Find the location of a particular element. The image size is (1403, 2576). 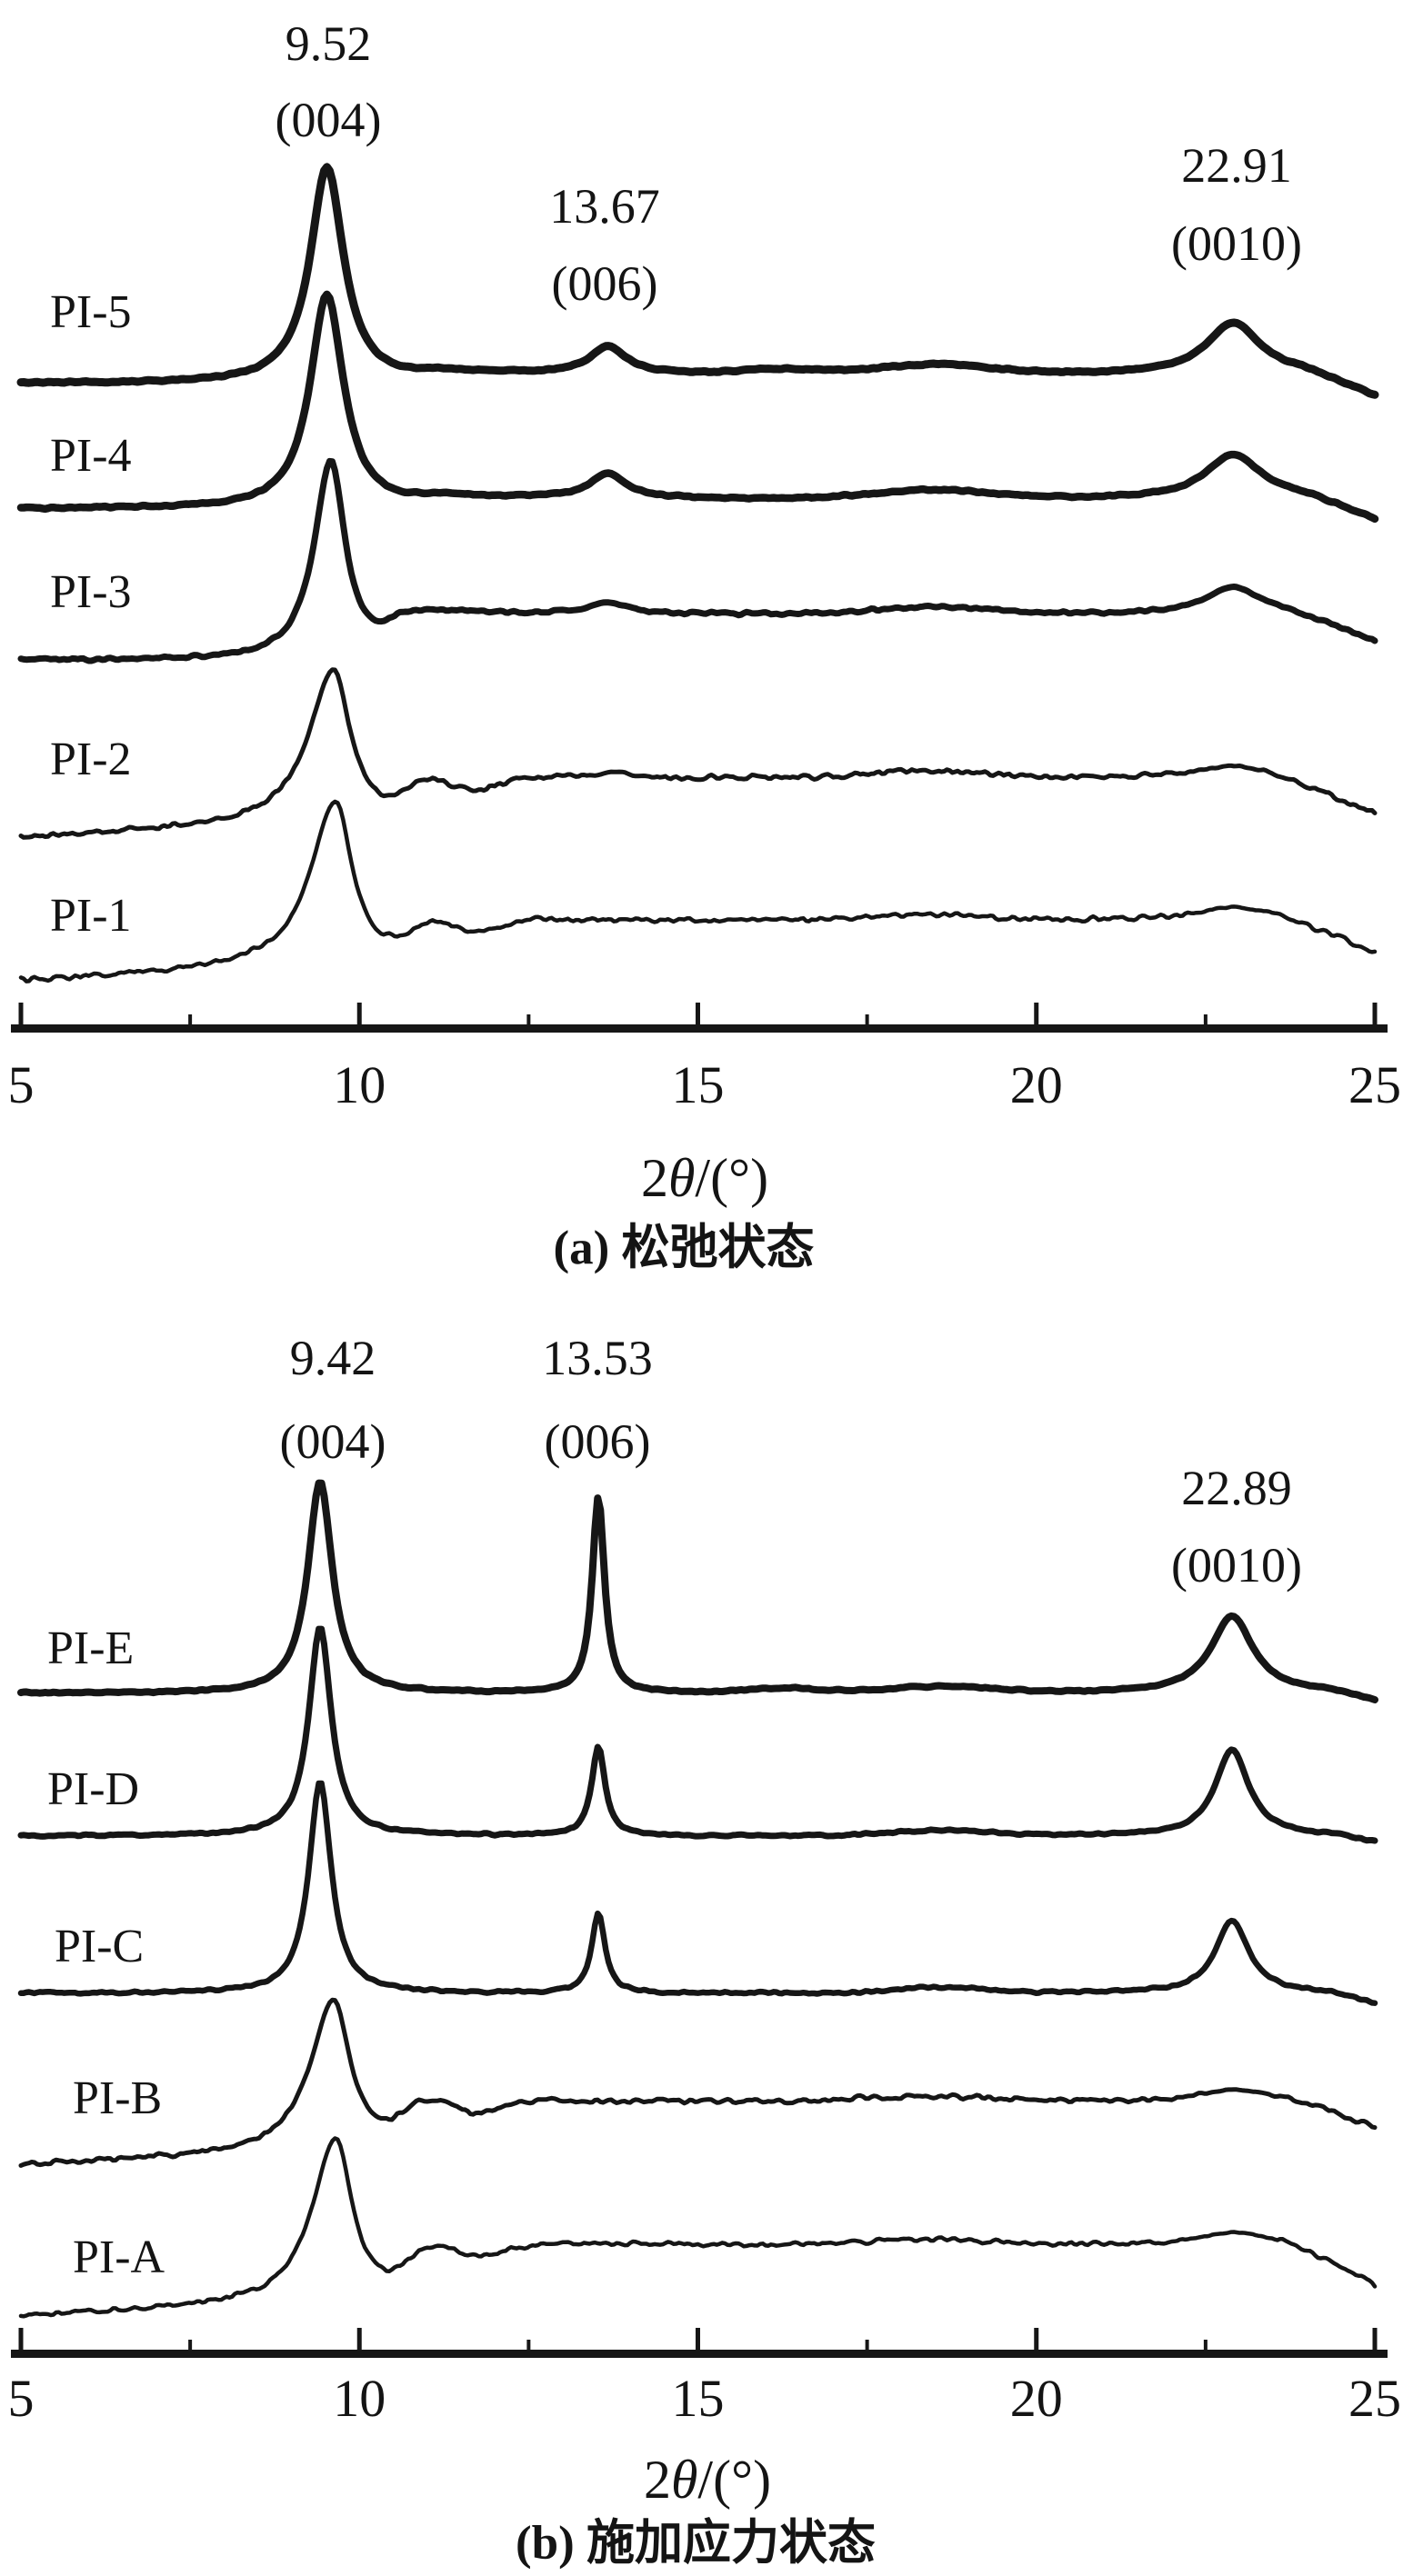

curve-label-PI-C: PI-C is located at coordinates (99, 1947).